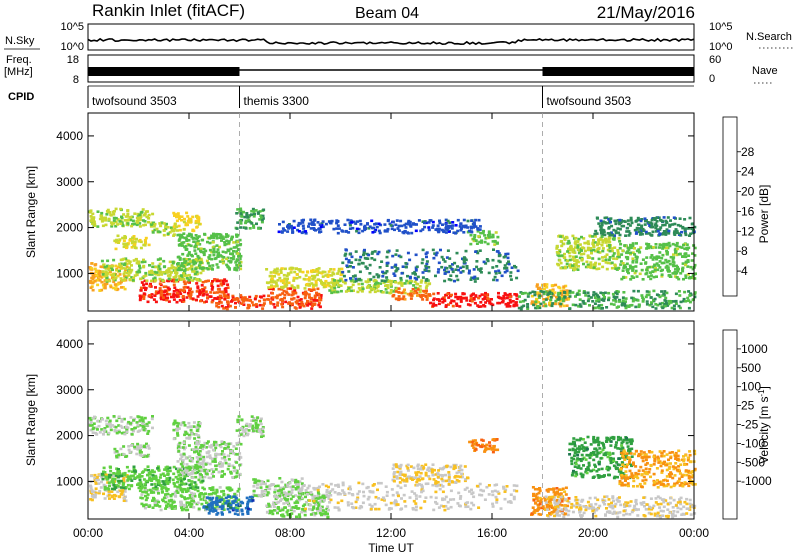  I want to click on velocity-ytick-2: 3000, so click(69, 390).